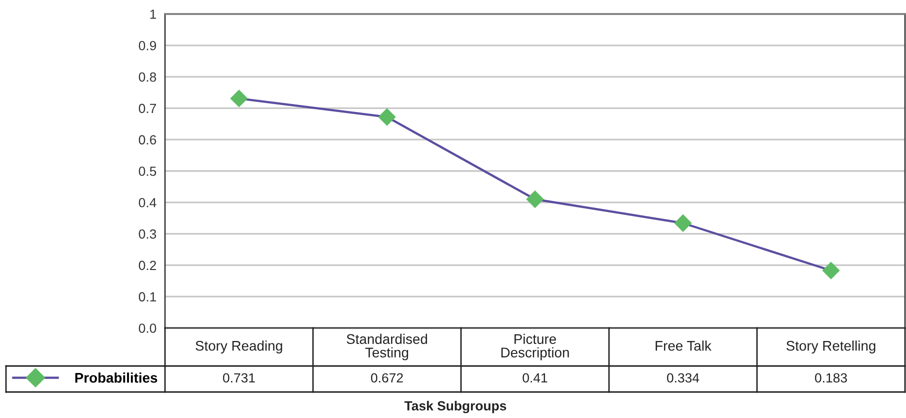 This screenshot has width=906, height=418. Describe the element at coordinates (147, 77) in the screenshot. I see `y-tick-label: 0.8` at that location.